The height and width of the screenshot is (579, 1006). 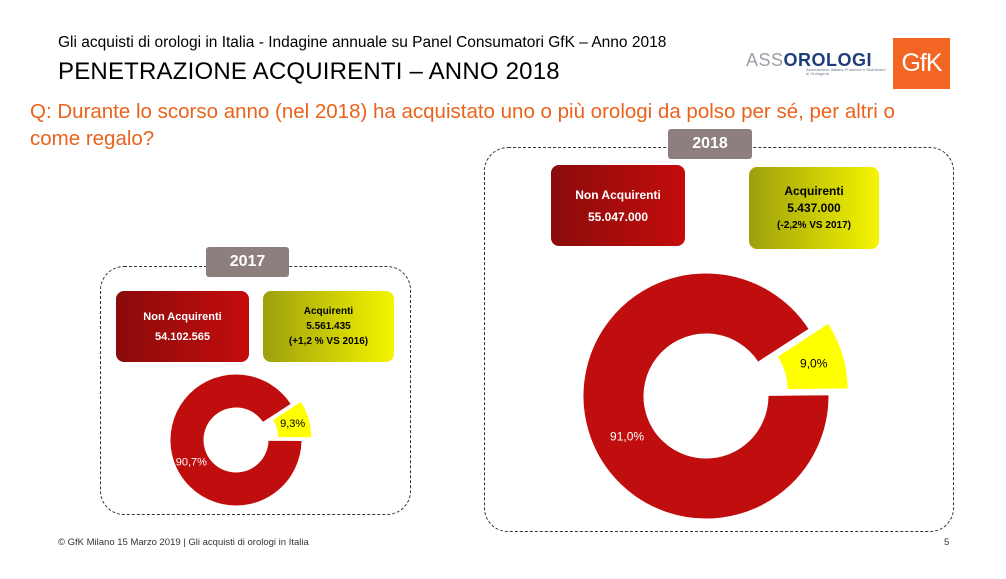 What do you see at coordinates (191, 462) in the screenshot?
I see `donut-label-non-buyers-2017: 90,7%` at bounding box center [191, 462].